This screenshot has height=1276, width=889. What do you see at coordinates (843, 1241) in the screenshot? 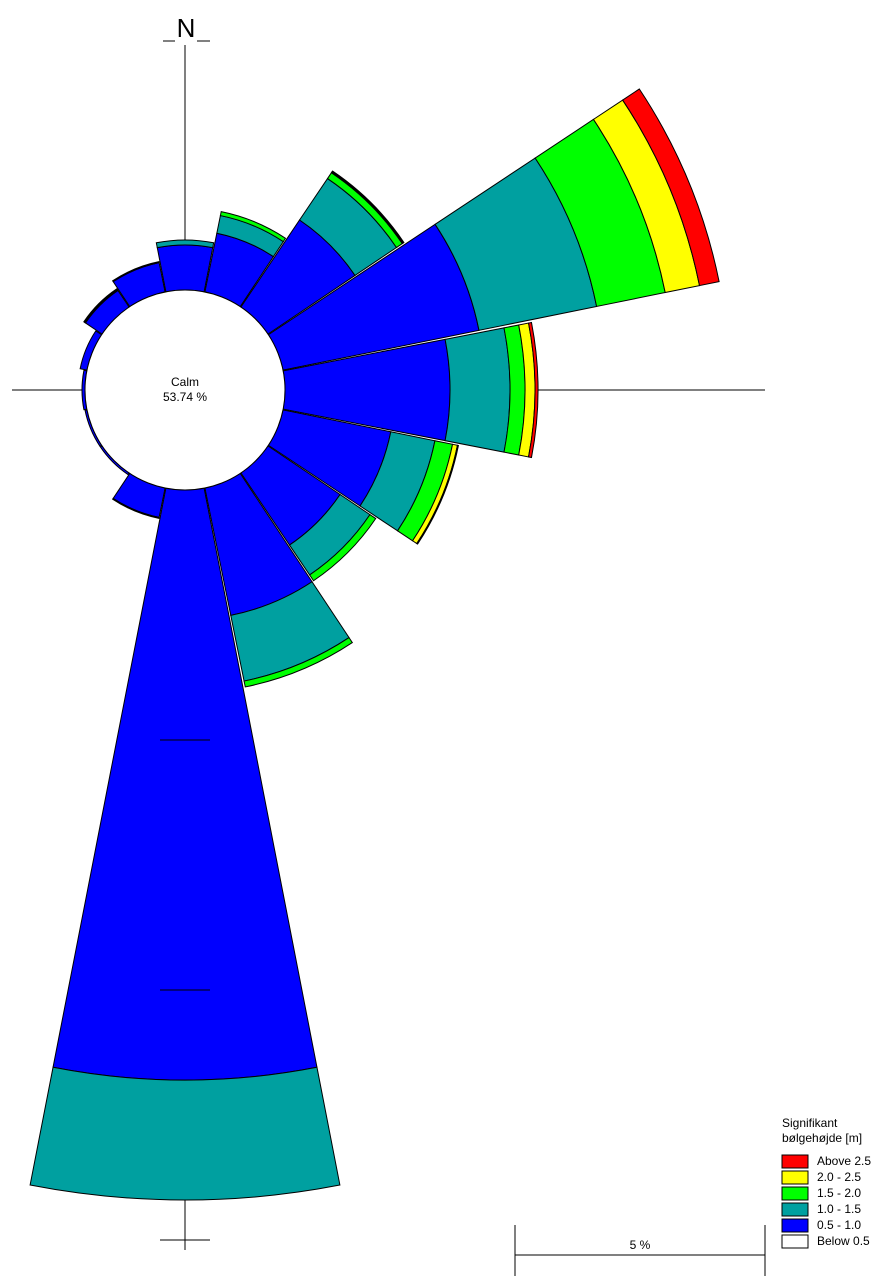
I see `legend-label: Below 0.5` at bounding box center [843, 1241].